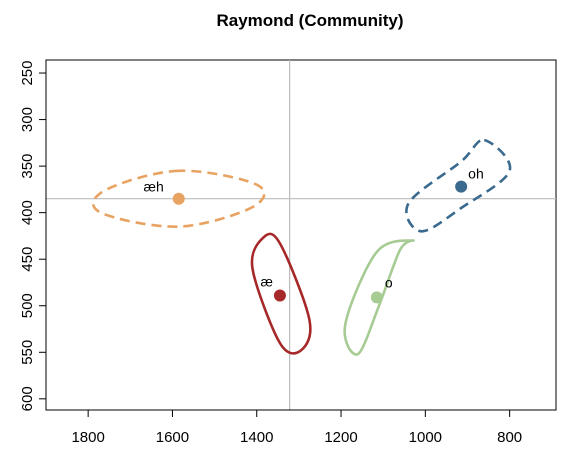  What do you see at coordinates (27, 73) in the screenshot?
I see `y-tick-label: 250` at bounding box center [27, 73].